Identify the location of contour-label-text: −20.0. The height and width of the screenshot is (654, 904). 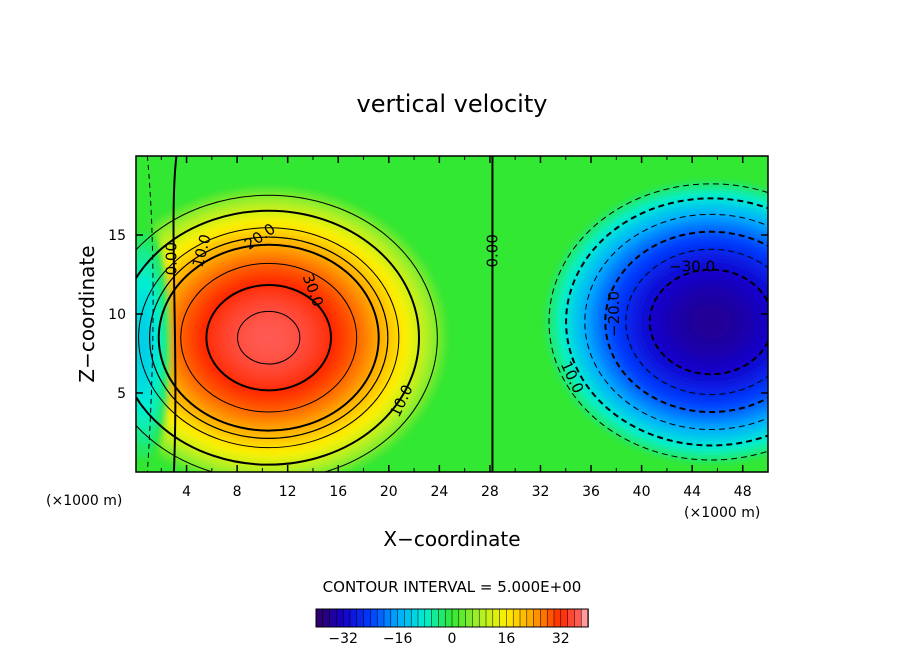
(614, 314).